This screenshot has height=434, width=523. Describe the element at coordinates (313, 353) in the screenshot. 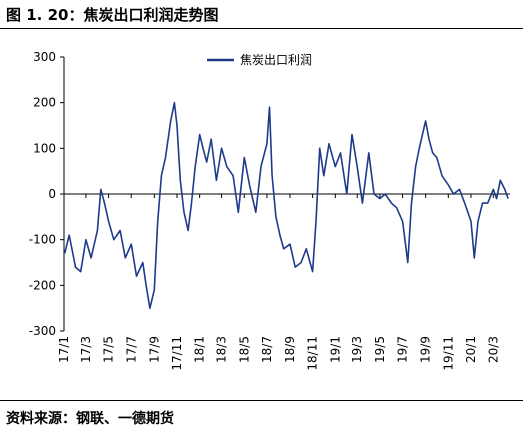

I see `x-tick-label: 18/11` at that location.